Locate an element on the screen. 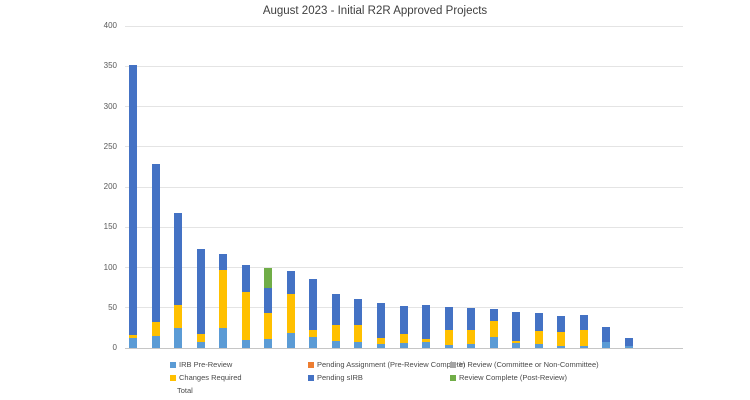 The width and height of the screenshot is (750, 400). legend-item-irb-pre-review: IRB Pre-Review is located at coordinates (201, 365).